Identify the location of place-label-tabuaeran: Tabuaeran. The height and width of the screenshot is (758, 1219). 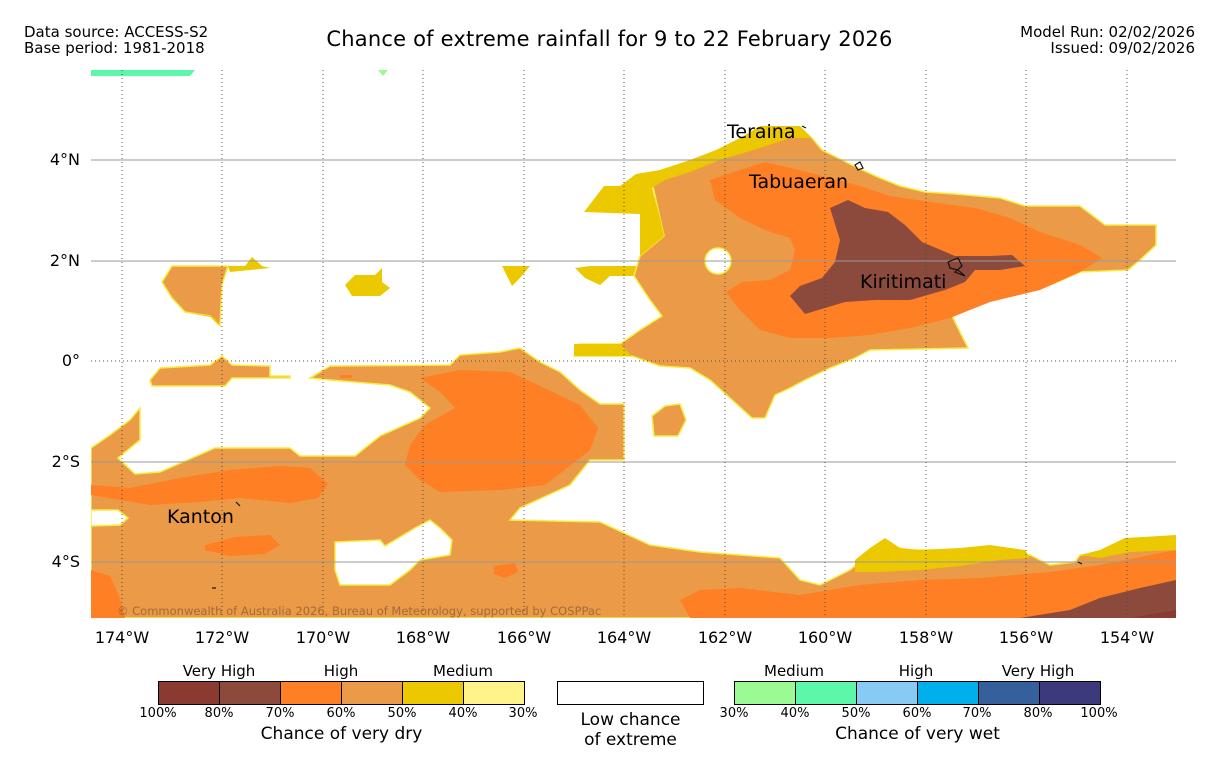
(799, 182).